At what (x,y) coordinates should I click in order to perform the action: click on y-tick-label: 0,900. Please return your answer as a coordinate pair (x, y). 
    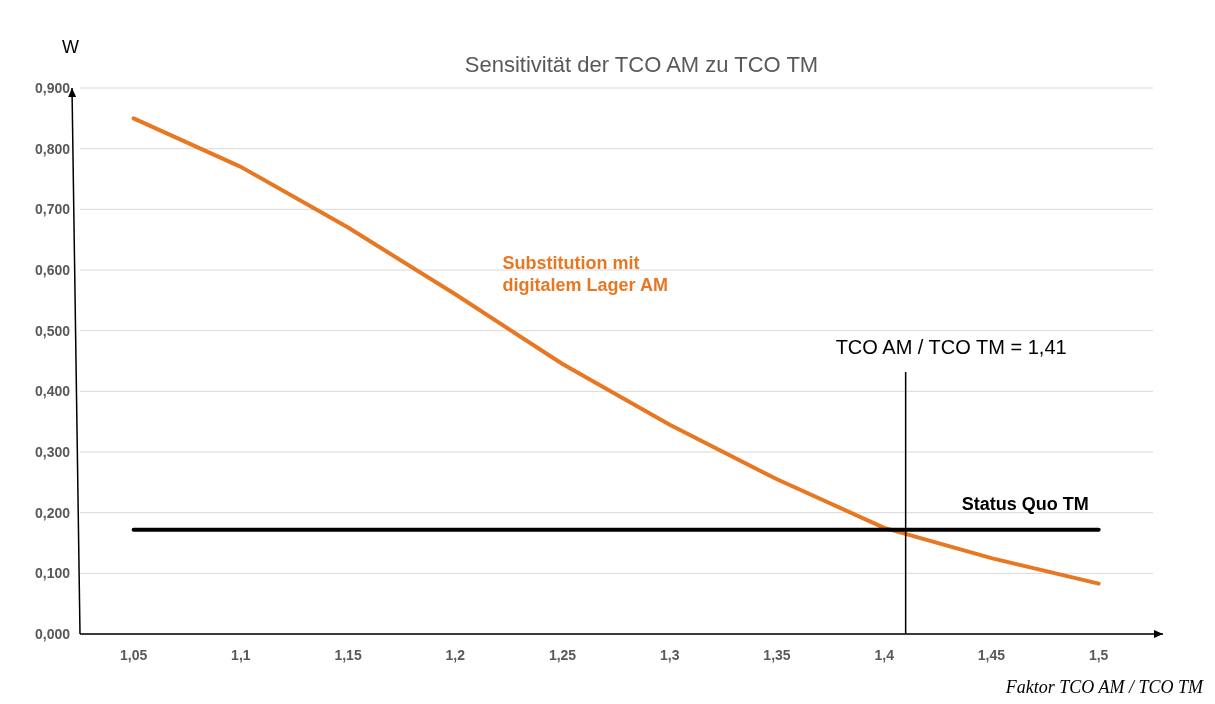
    Looking at the image, I should click on (52, 88).